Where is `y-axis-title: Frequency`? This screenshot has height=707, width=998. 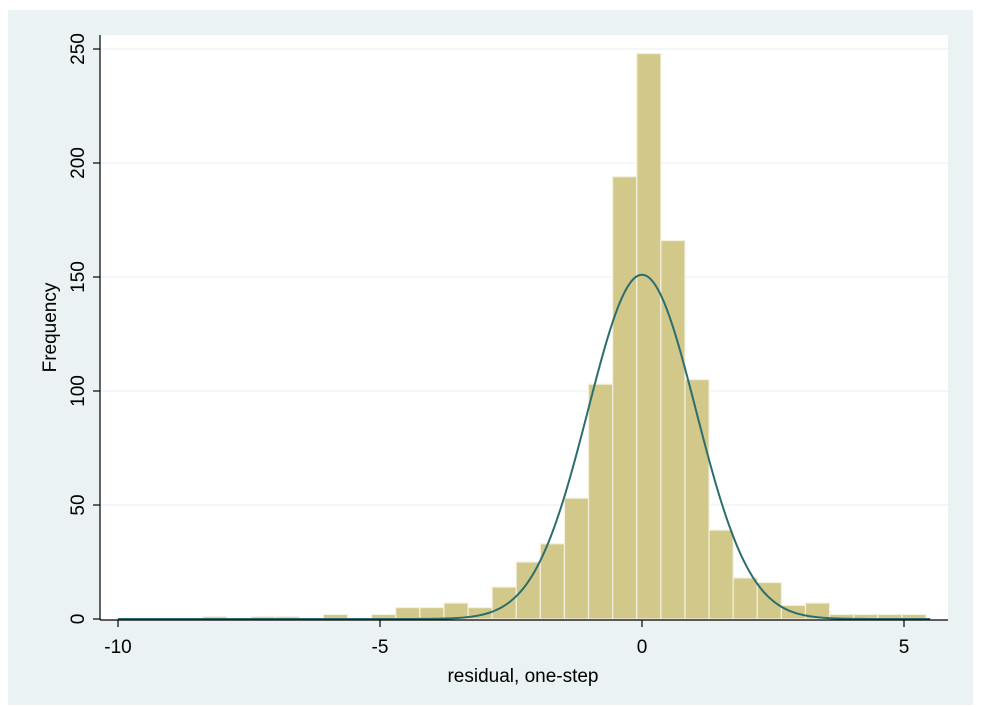 y-axis-title: Frequency is located at coordinates (50, 327).